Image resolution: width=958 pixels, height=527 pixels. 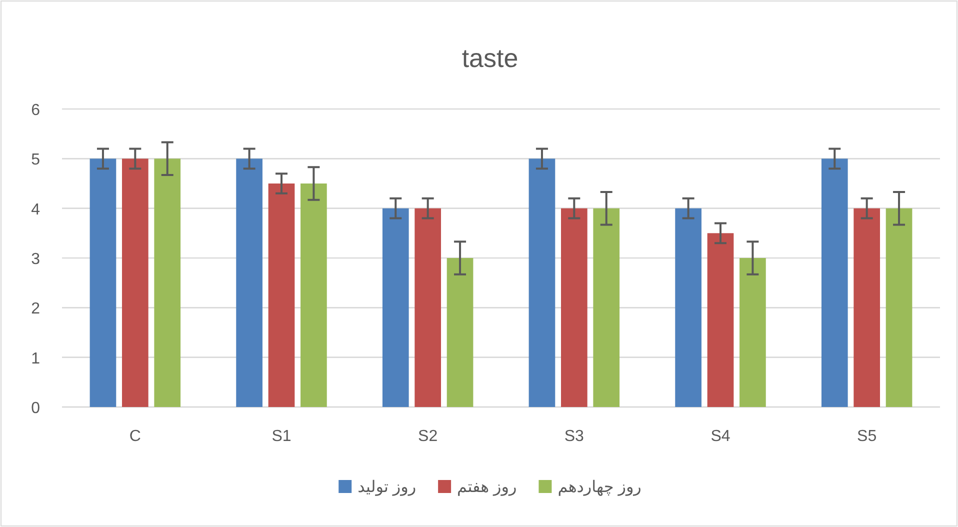 What do you see at coordinates (35, 408) in the screenshot?
I see `y-tick-label: 0` at bounding box center [35, 408].